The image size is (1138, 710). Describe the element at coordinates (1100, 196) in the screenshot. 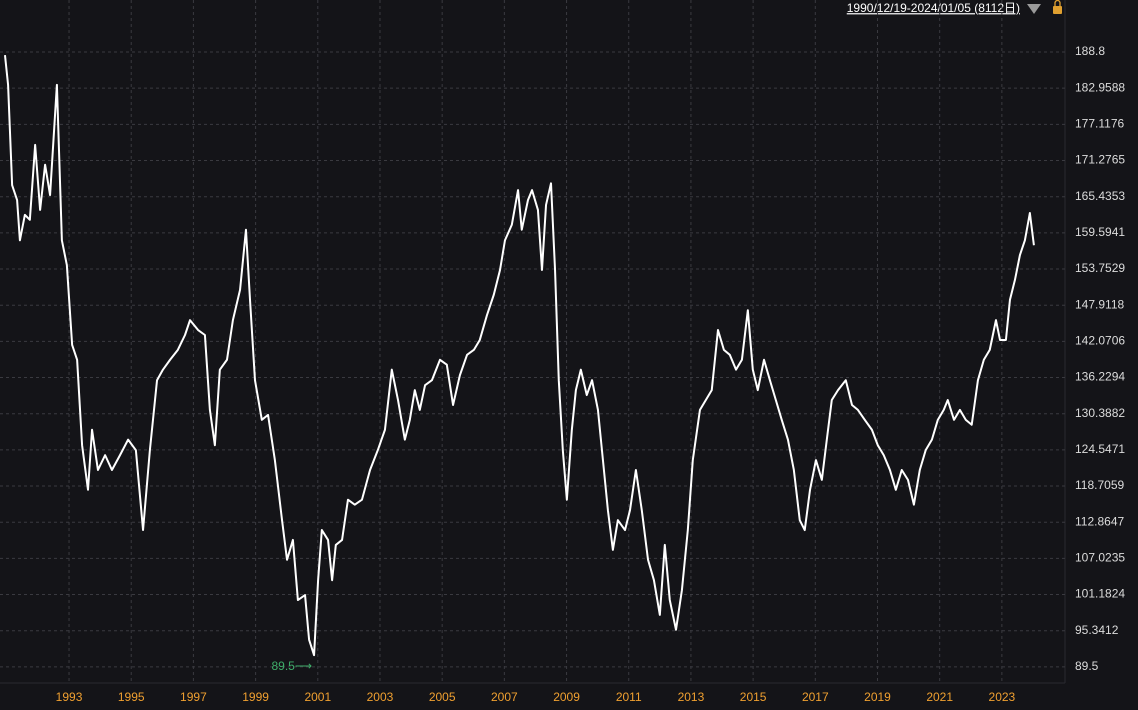

I see `y-tick-label: 165.4353` at that location.